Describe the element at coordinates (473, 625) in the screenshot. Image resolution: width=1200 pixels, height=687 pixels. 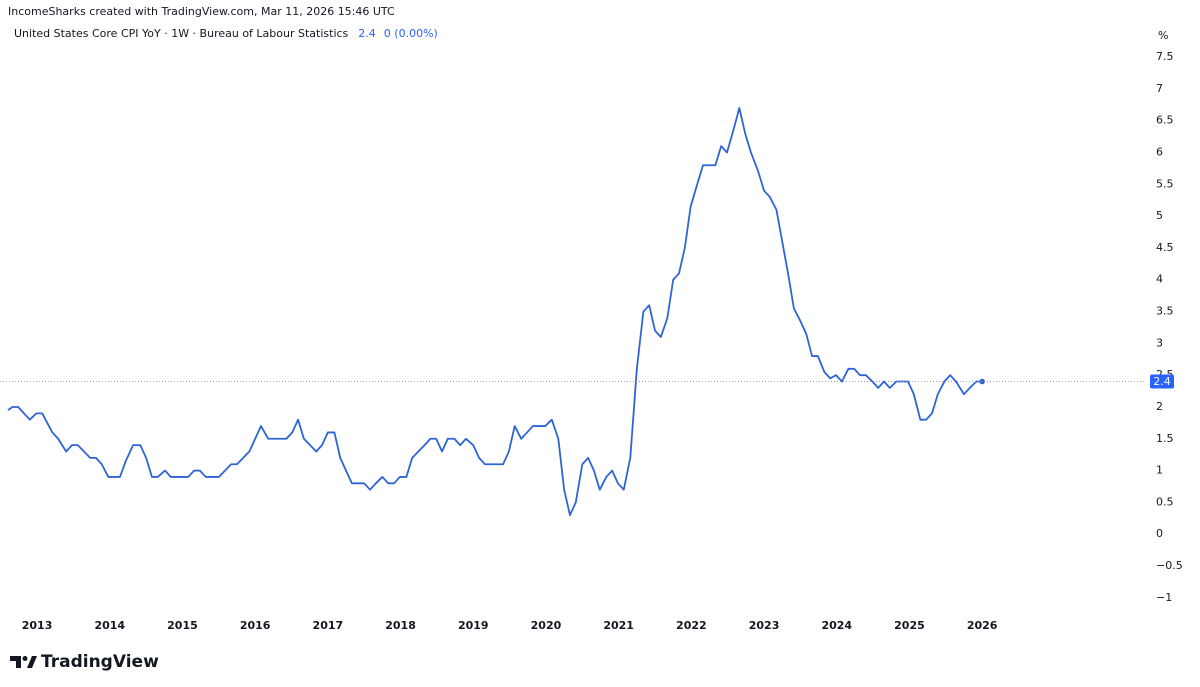
I see `x-tick-label: 2019` at that location.